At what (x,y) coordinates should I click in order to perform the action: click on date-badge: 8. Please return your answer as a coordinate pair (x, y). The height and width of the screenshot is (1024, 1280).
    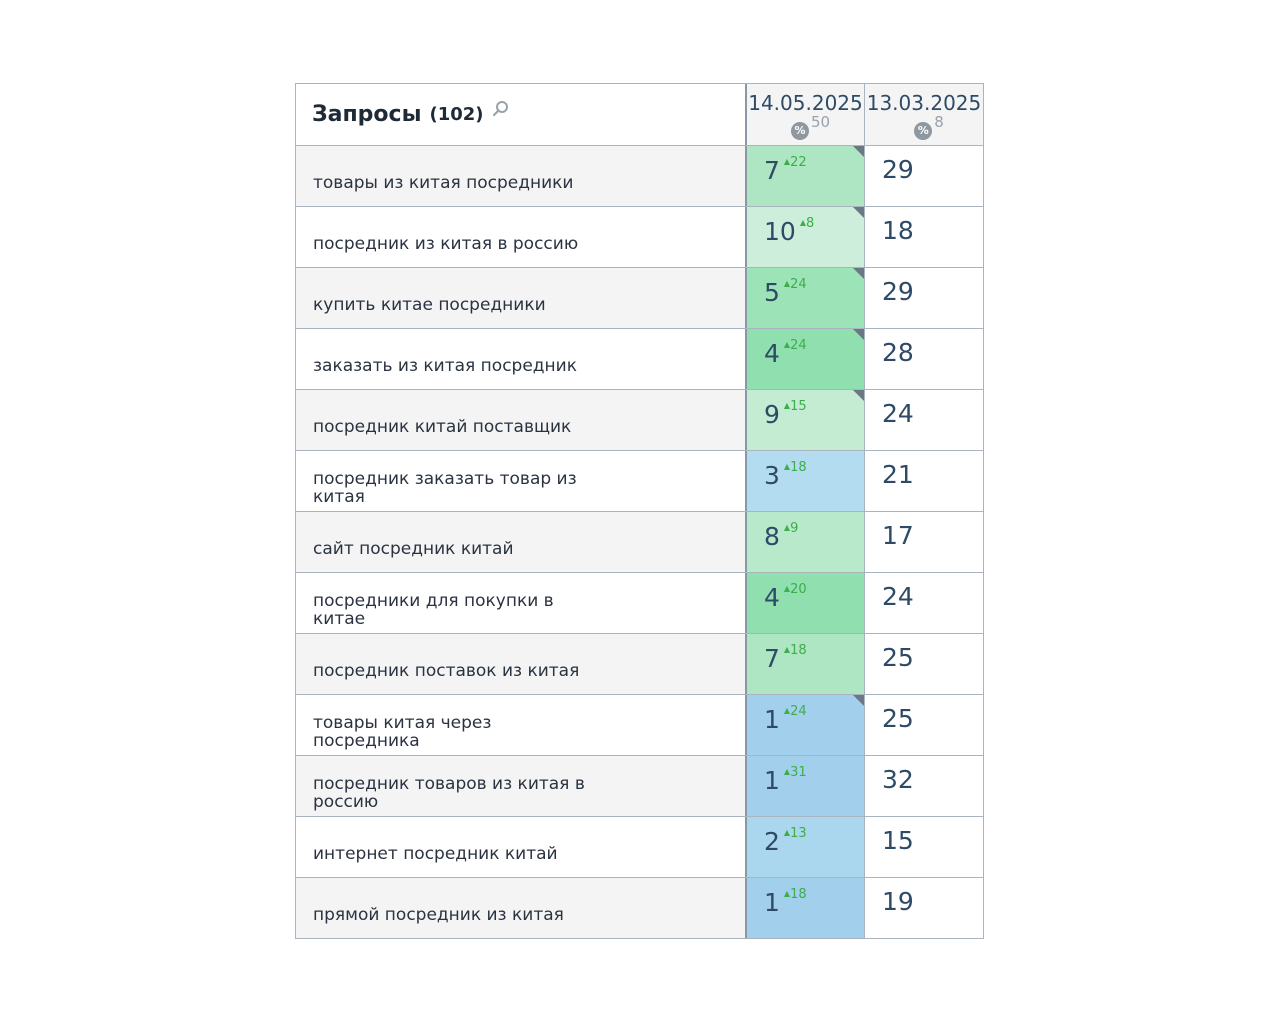
    Looking at the image, I should click on (939, 122).